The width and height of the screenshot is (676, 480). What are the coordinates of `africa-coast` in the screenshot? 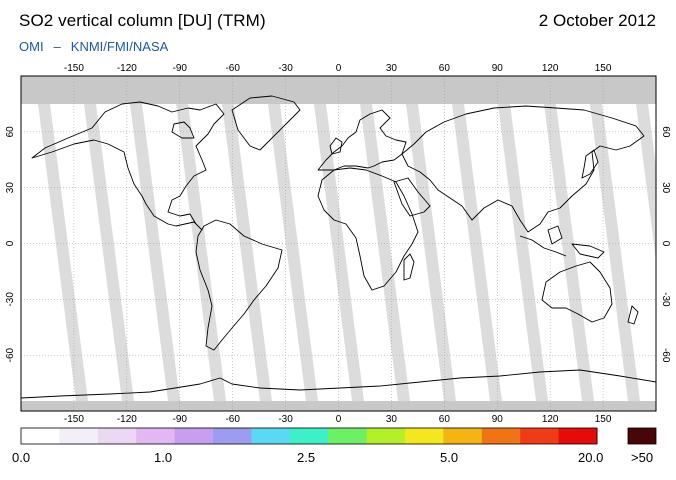 It's located at (368, 229).